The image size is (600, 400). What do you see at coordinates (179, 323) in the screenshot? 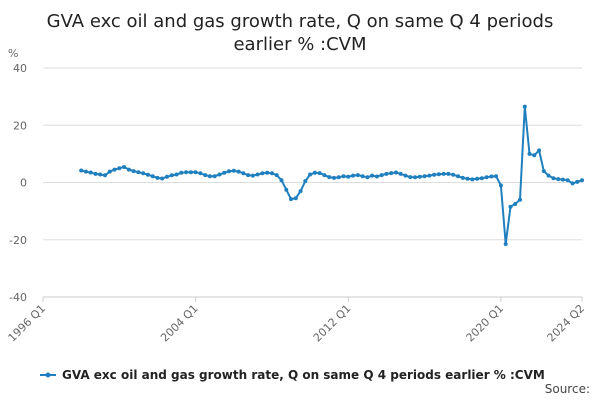
I see `x-tick-label: 2004 Q1` at bounding box center [179, 323].